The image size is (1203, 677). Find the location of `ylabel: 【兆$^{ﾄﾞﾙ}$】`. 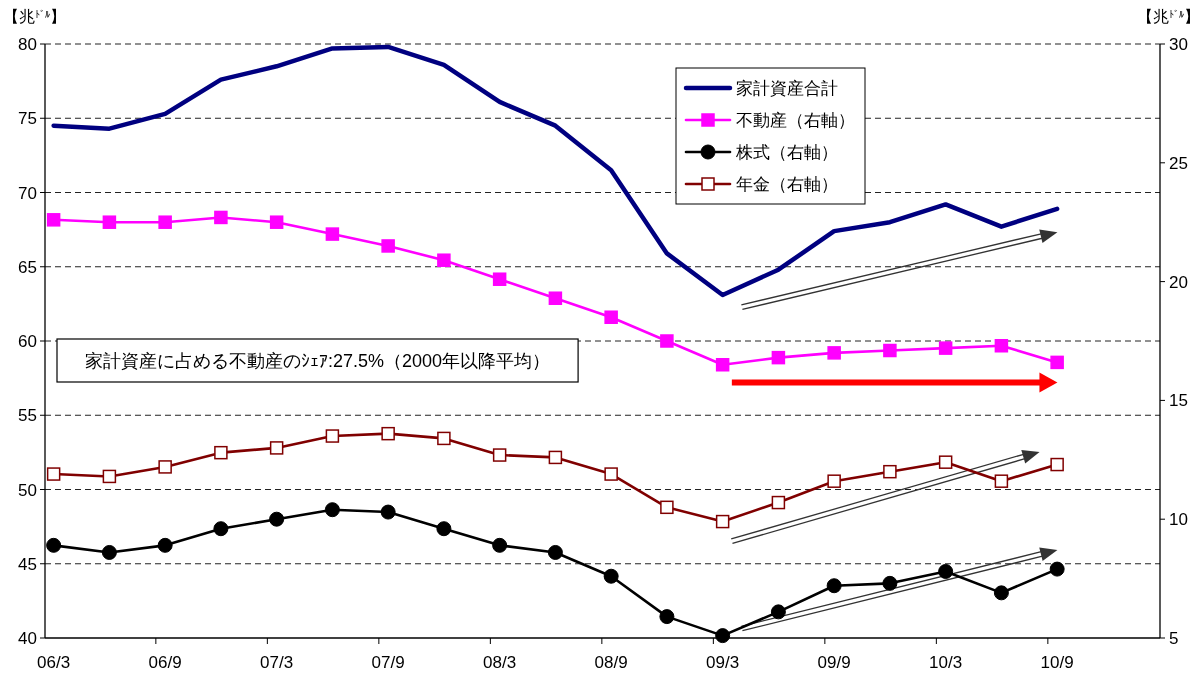

ylabel: 【兆$^{ﾄﾞﾙ}$】 is located at coordinates (34, 16).